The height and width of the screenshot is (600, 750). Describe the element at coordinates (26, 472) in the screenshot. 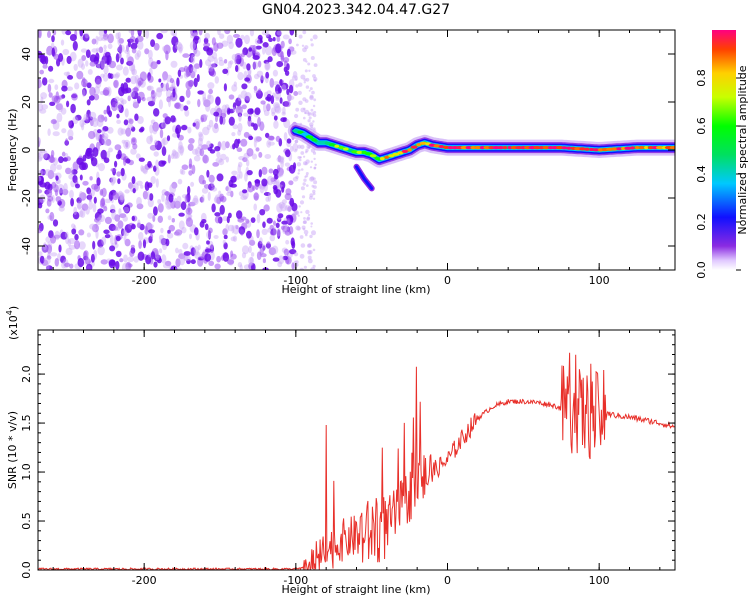

I see `y-tick-label: 1.0` at that location.